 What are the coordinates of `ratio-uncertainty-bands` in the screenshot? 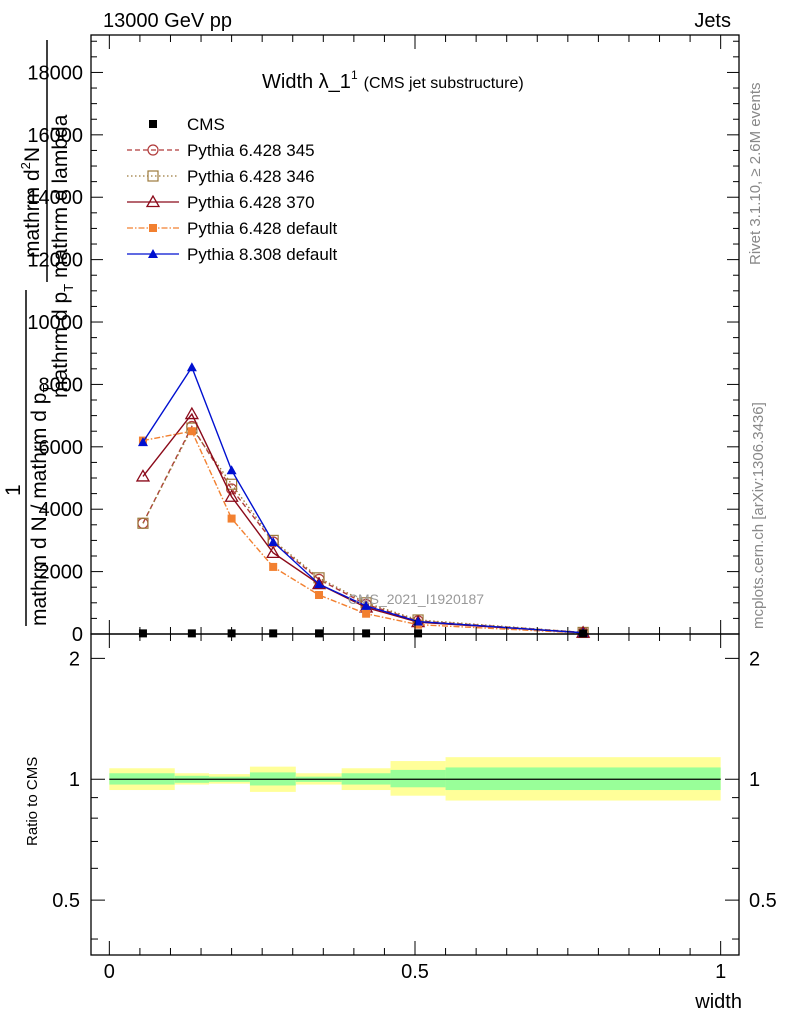 It's located at (415, 779).